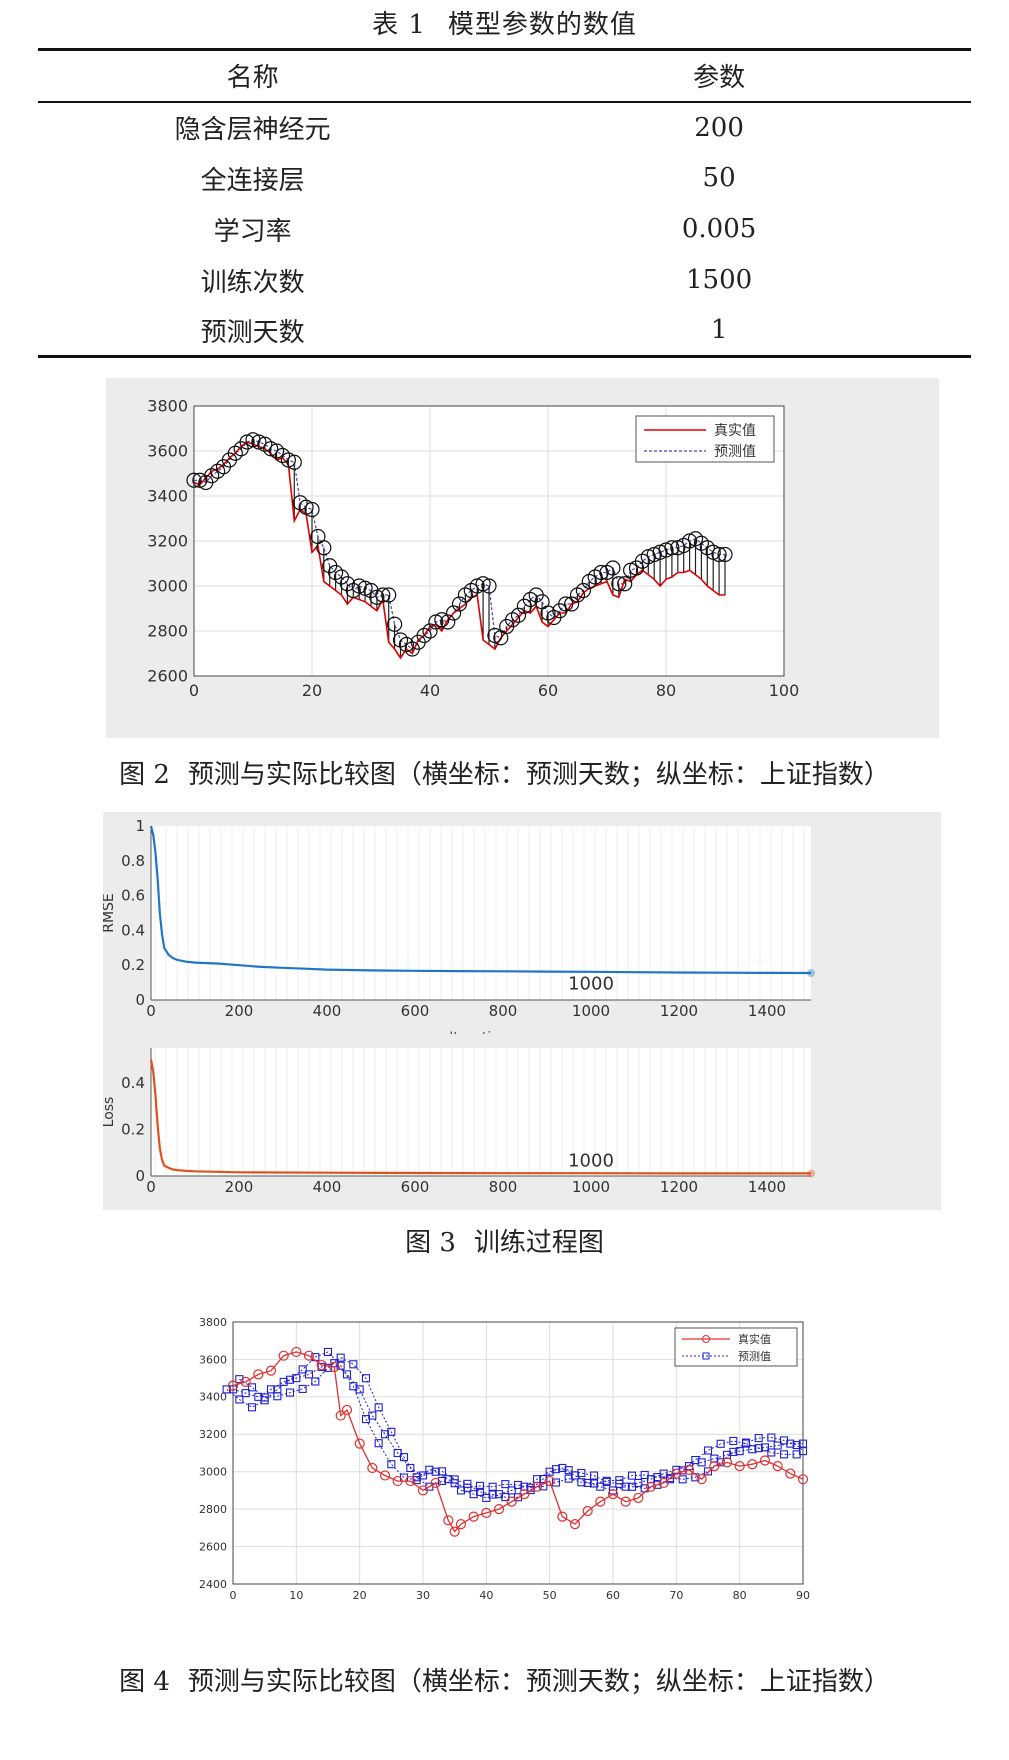 This screenshot has height=1760, width=1009. I want to click on x-tick-label: 1200, so click(679, 1011).